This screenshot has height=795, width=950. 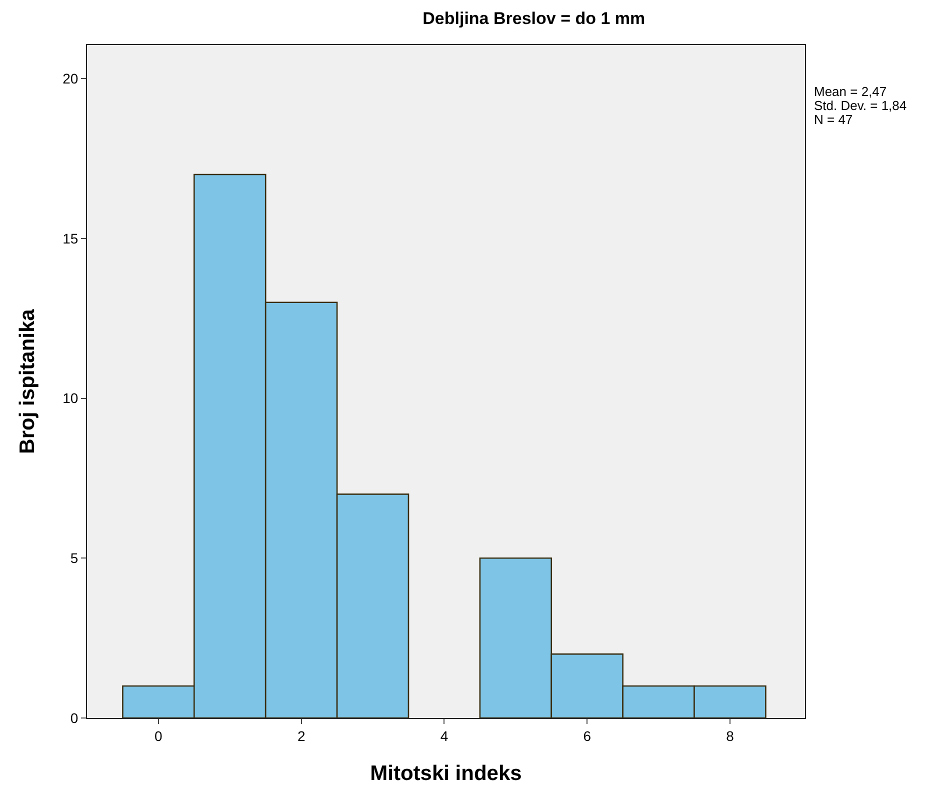 What do you see at coordinates (534, 18) in the screenshot?
I see `chart-title: Debljina Breslov = do 1 mm` at bounding box center [534, 18].